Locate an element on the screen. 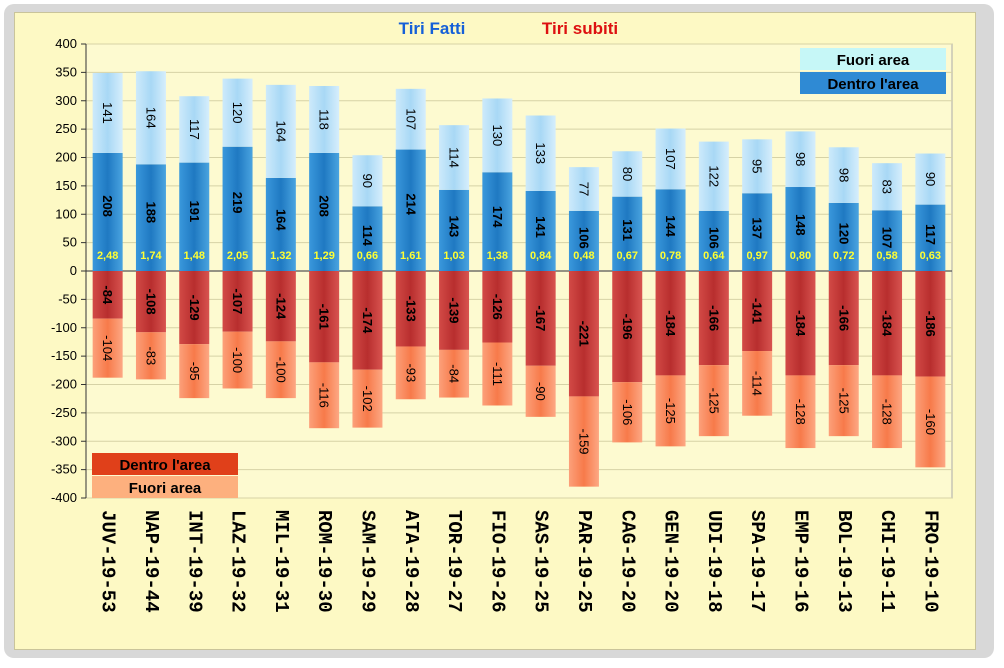  label-dentro-subiti: -133 is located at coordinates (410, 309).